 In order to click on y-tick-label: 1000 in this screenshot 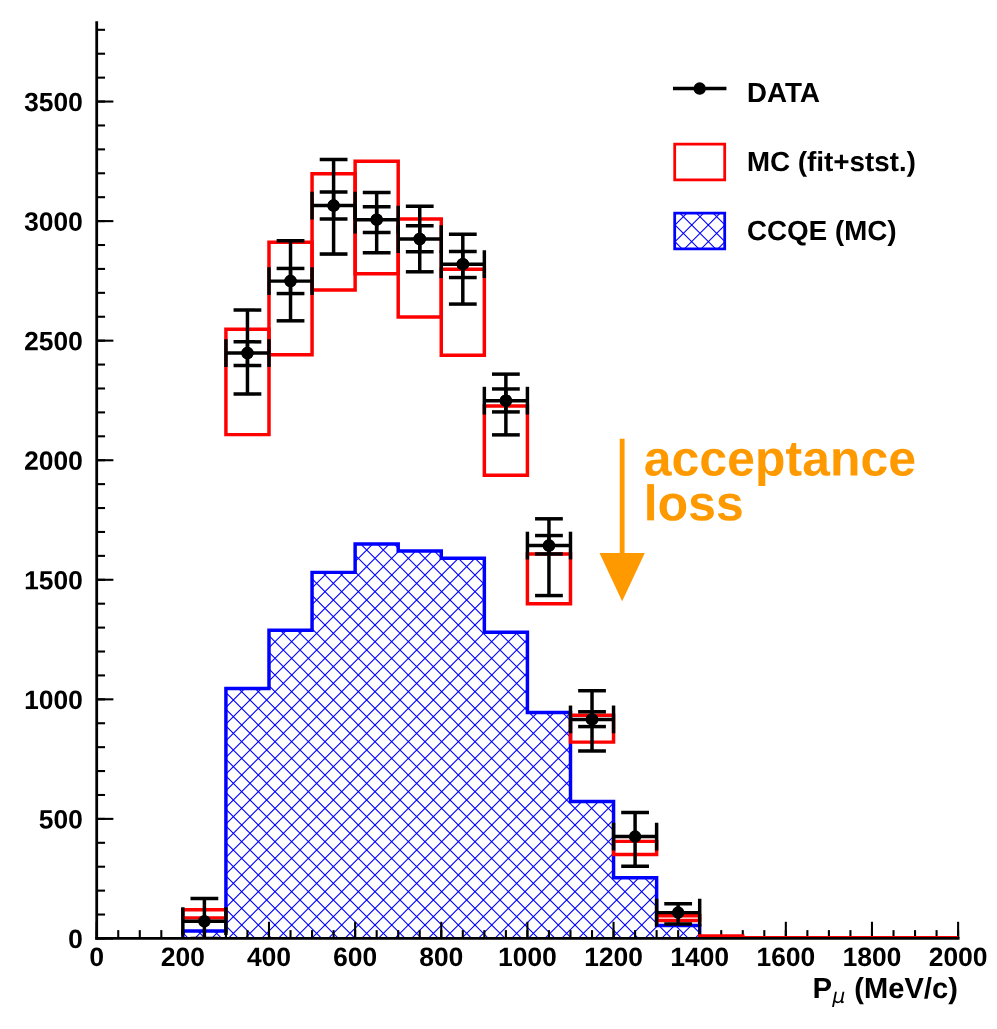, I will do `click(53, 700)`.